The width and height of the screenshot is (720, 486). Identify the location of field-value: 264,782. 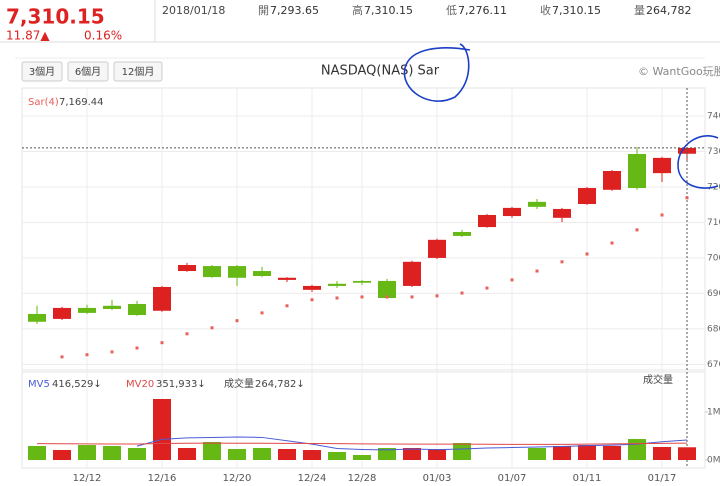
(669, 10).